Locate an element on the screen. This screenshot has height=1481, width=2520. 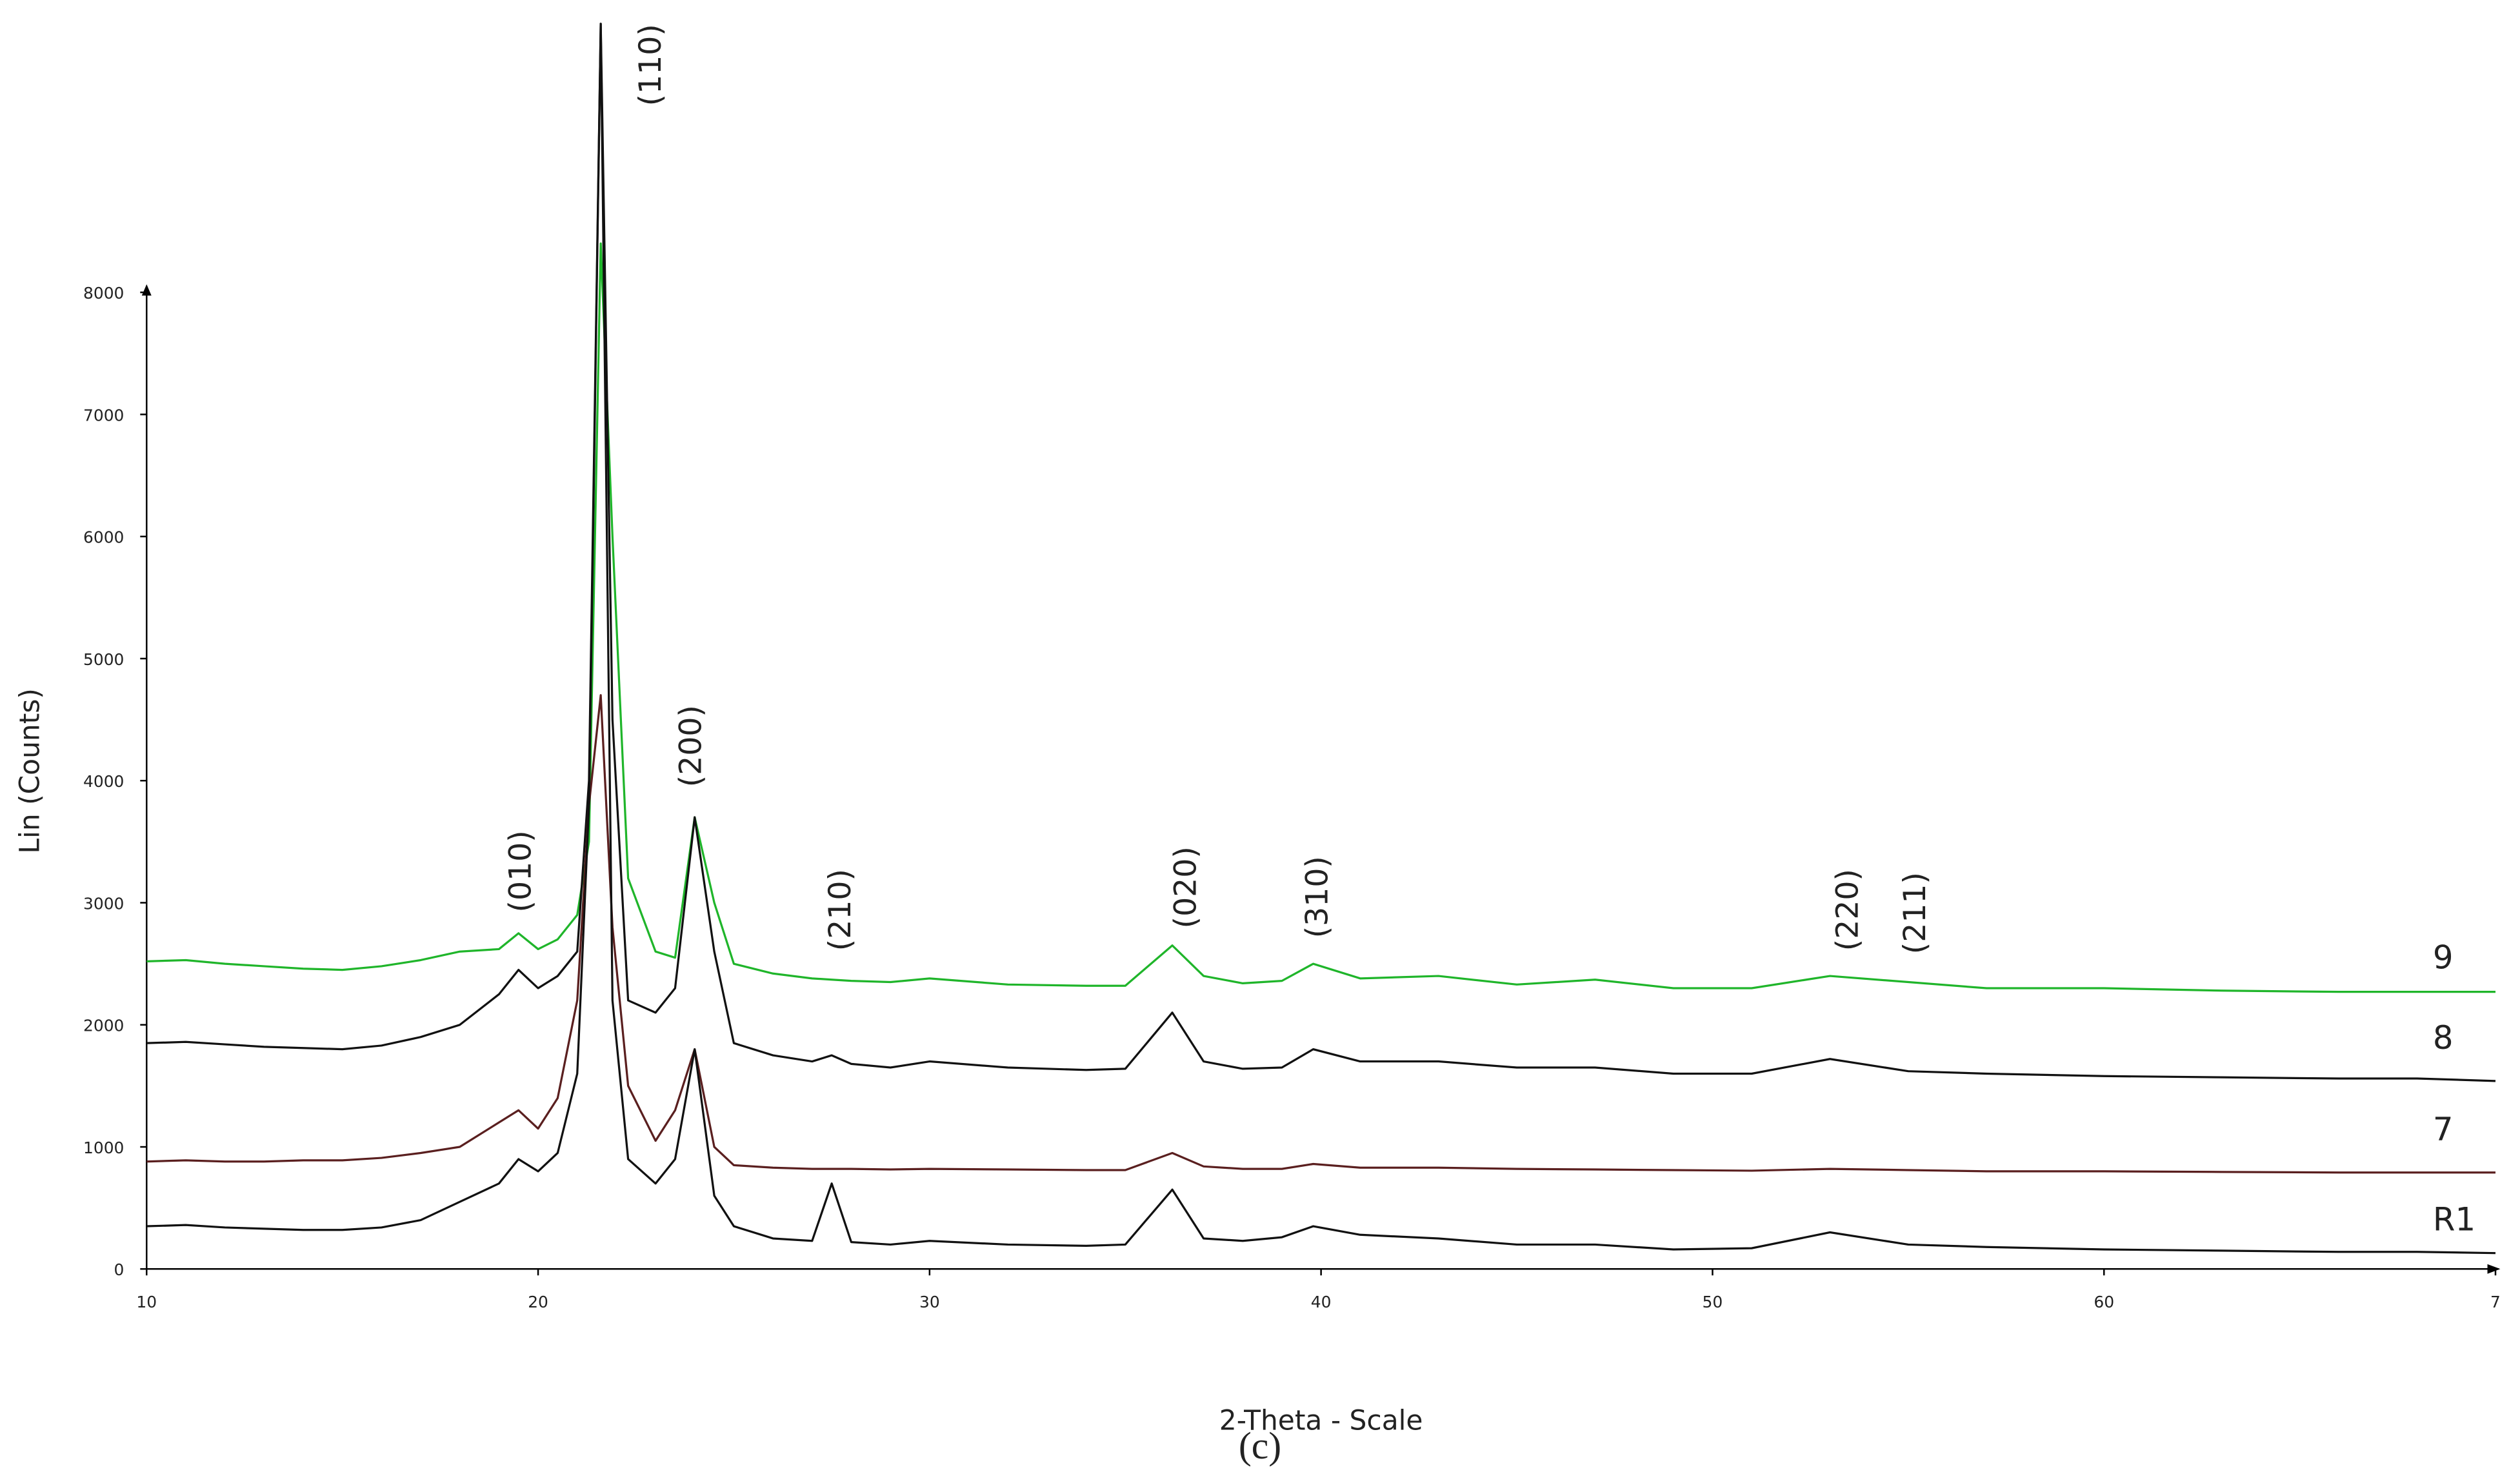
peak-label: (020) is located at coordinates (1185, 887).